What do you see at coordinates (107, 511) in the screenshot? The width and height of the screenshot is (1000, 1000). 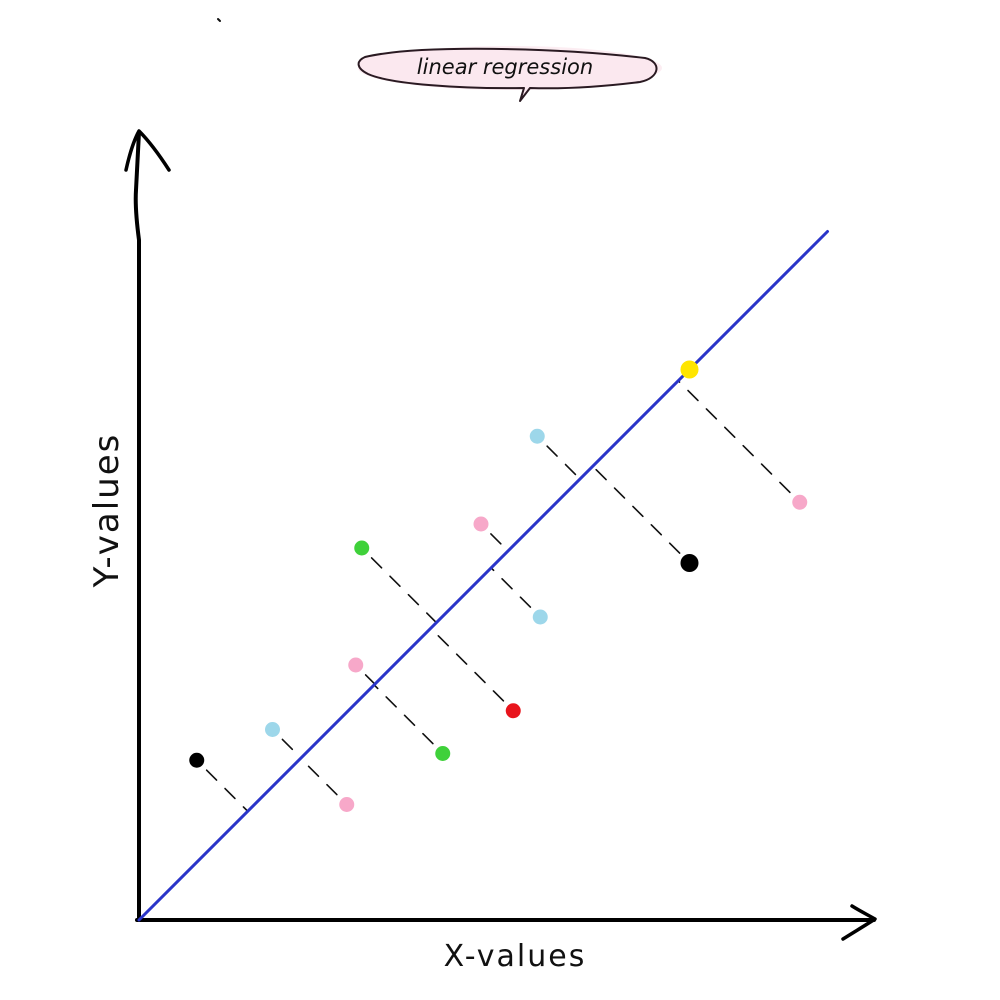 I see `y-axis-label: Y-values` at bounding box center [107, 511].